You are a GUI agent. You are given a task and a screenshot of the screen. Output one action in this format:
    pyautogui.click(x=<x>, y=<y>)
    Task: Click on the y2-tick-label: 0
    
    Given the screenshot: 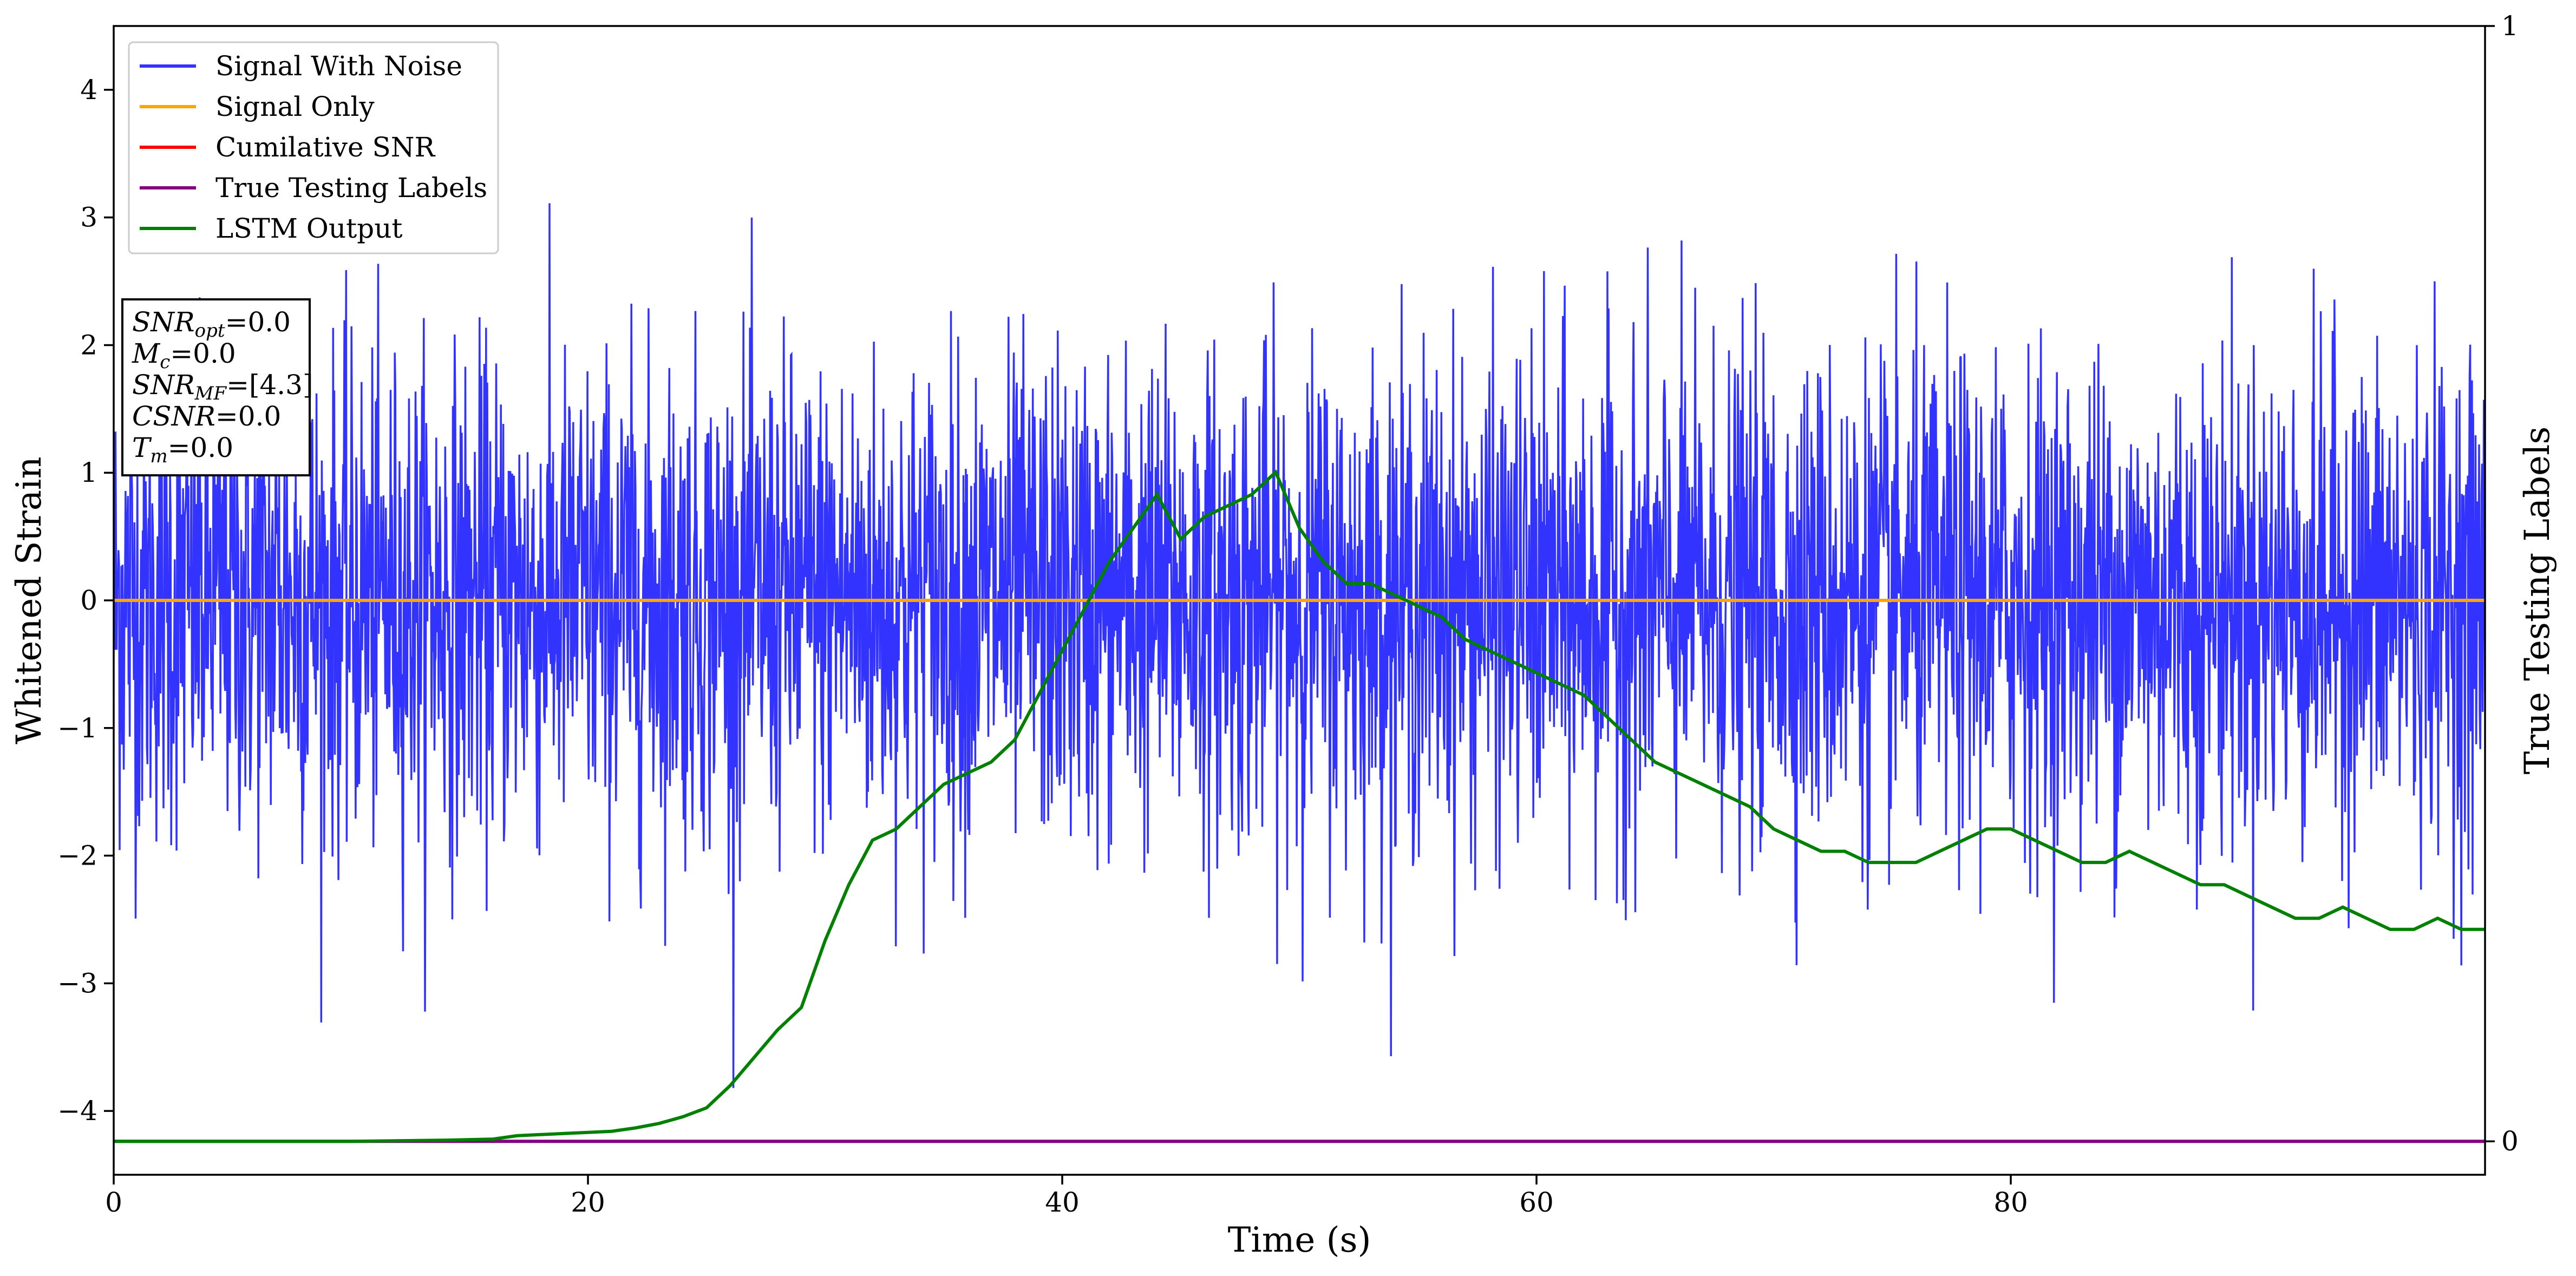 What is the action you would take?
    pyautogui.click(x=2510, y=1141)
    